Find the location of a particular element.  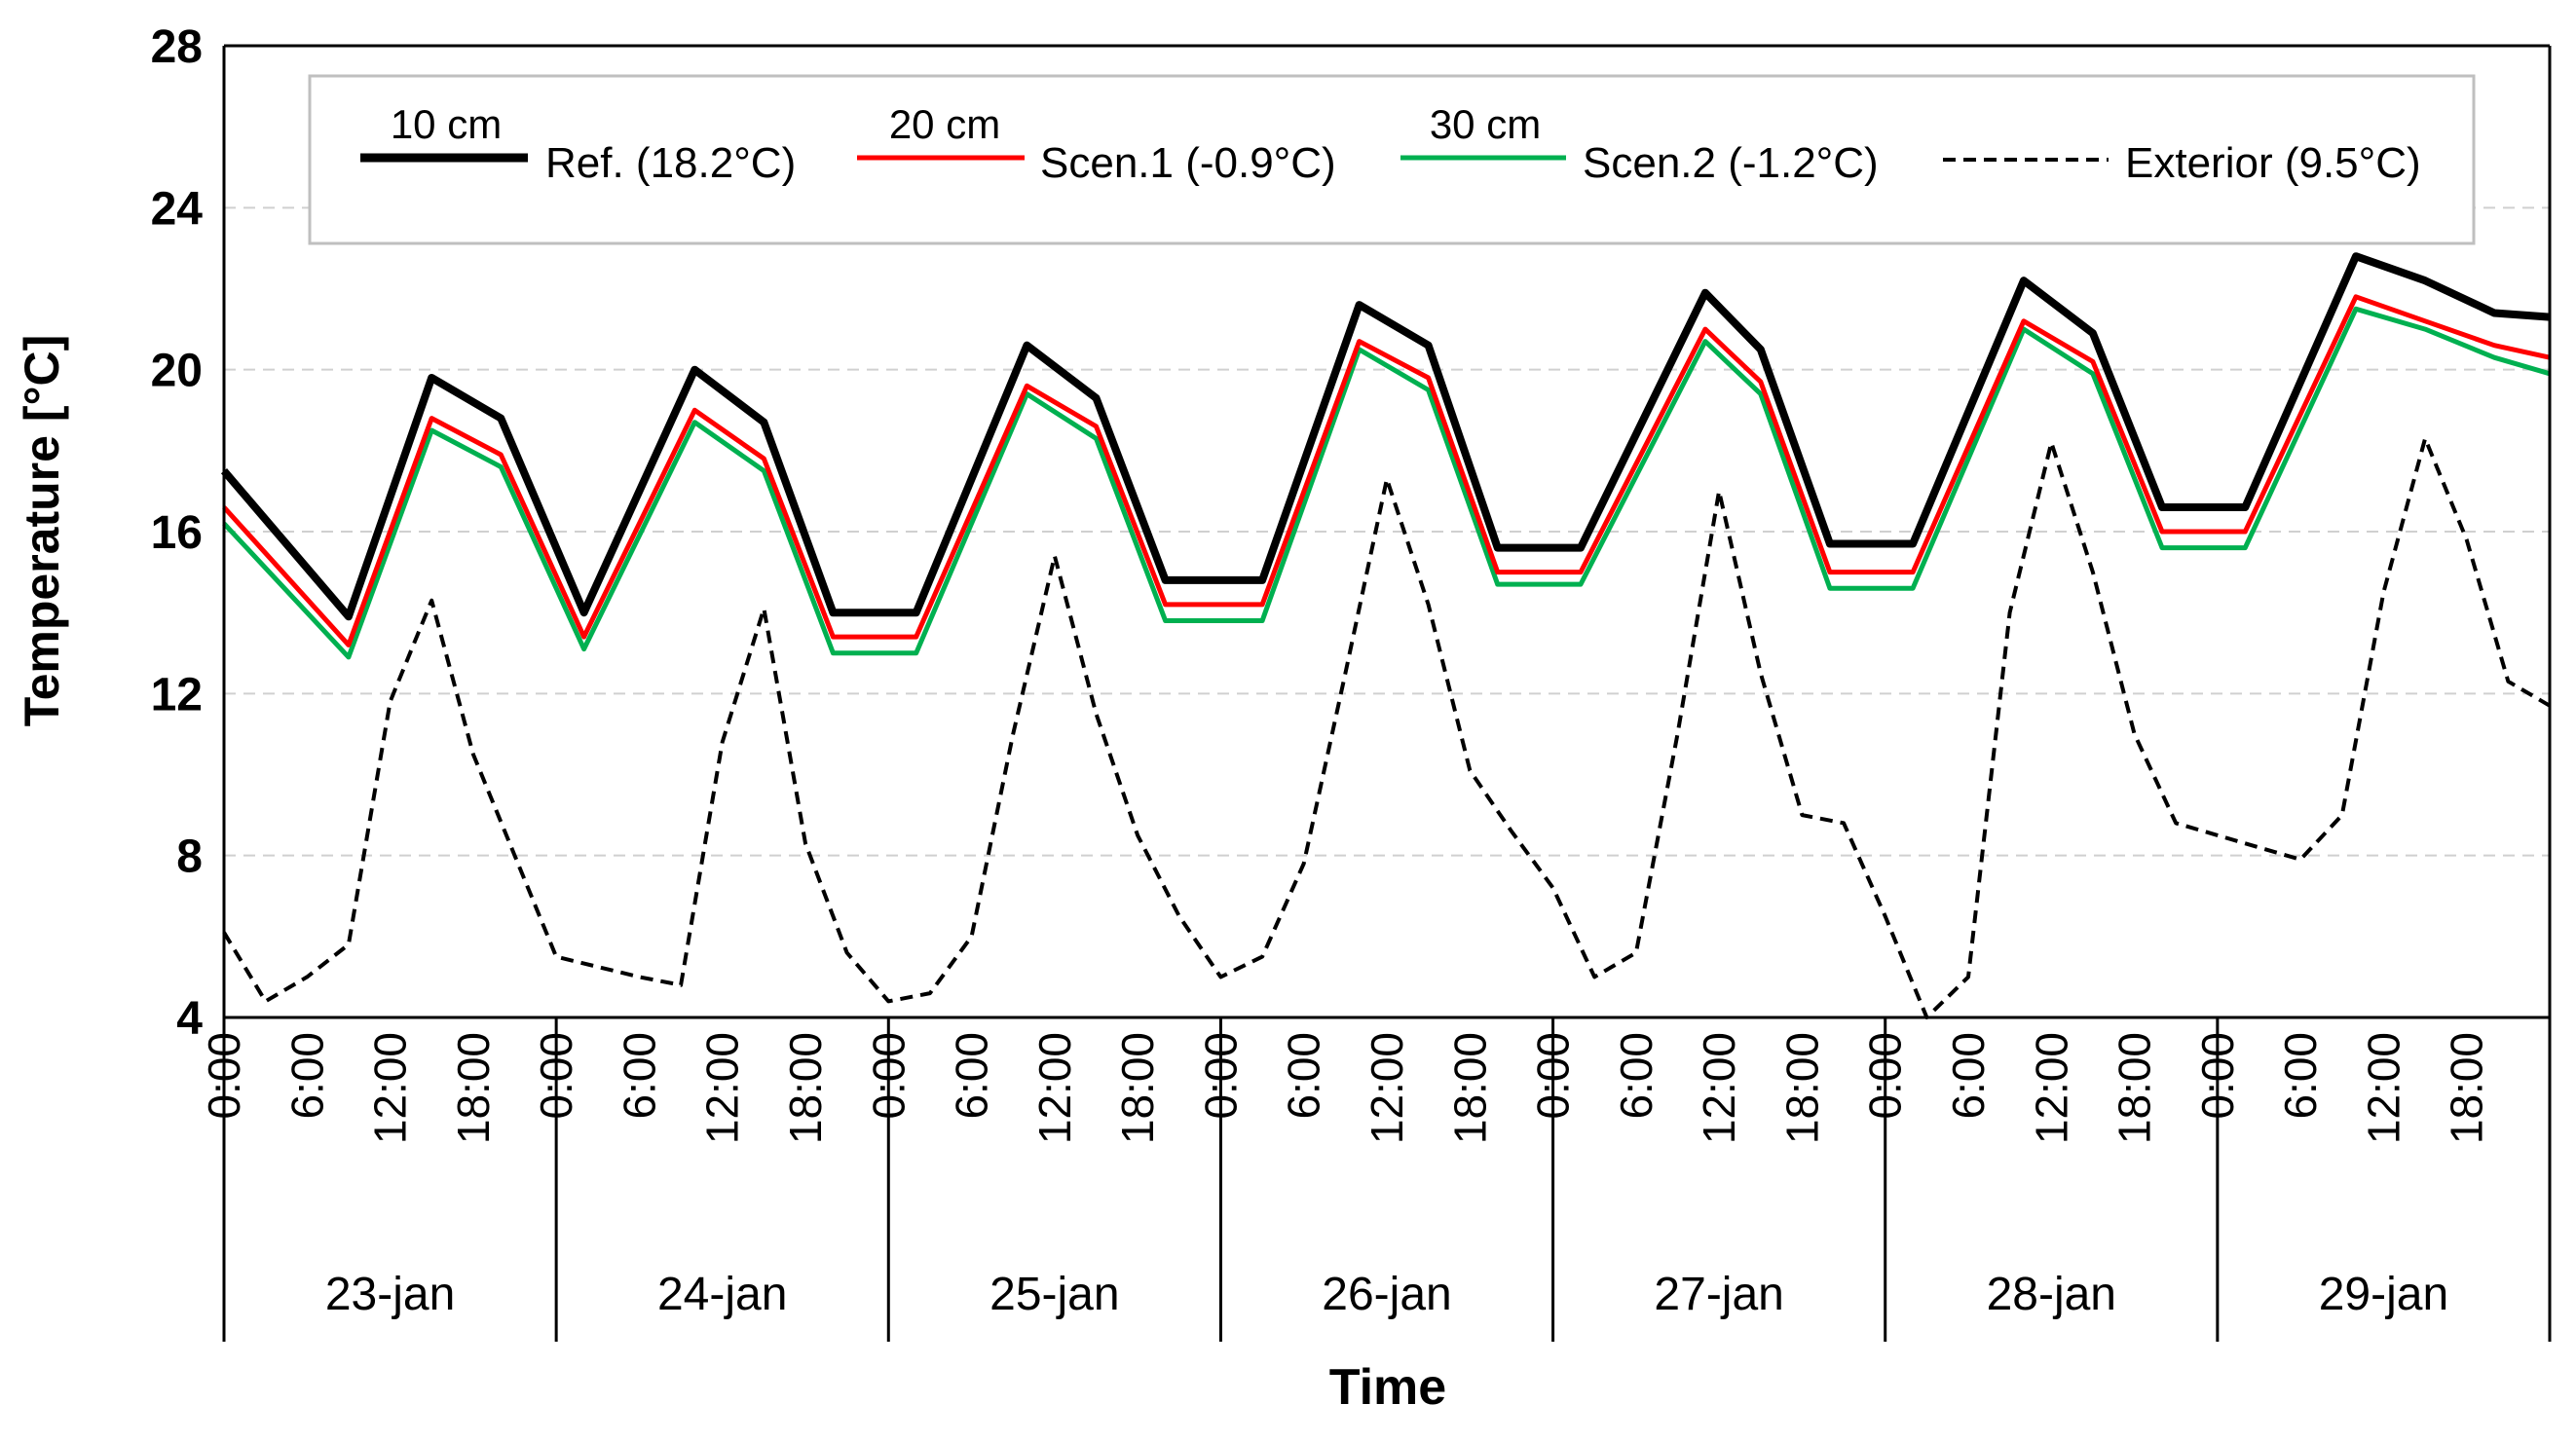

legend-box is located at coordinates (1392, 159).